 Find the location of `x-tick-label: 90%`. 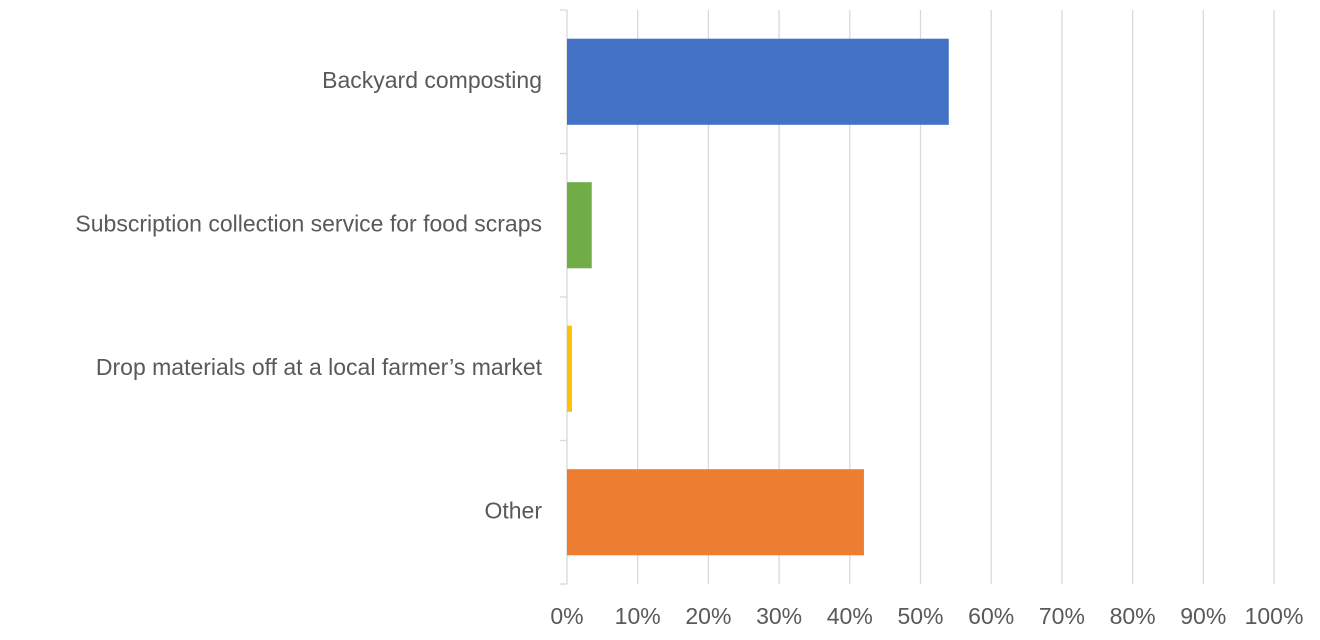

x-tick-label: 90% is located at coordinates (1203, 616).